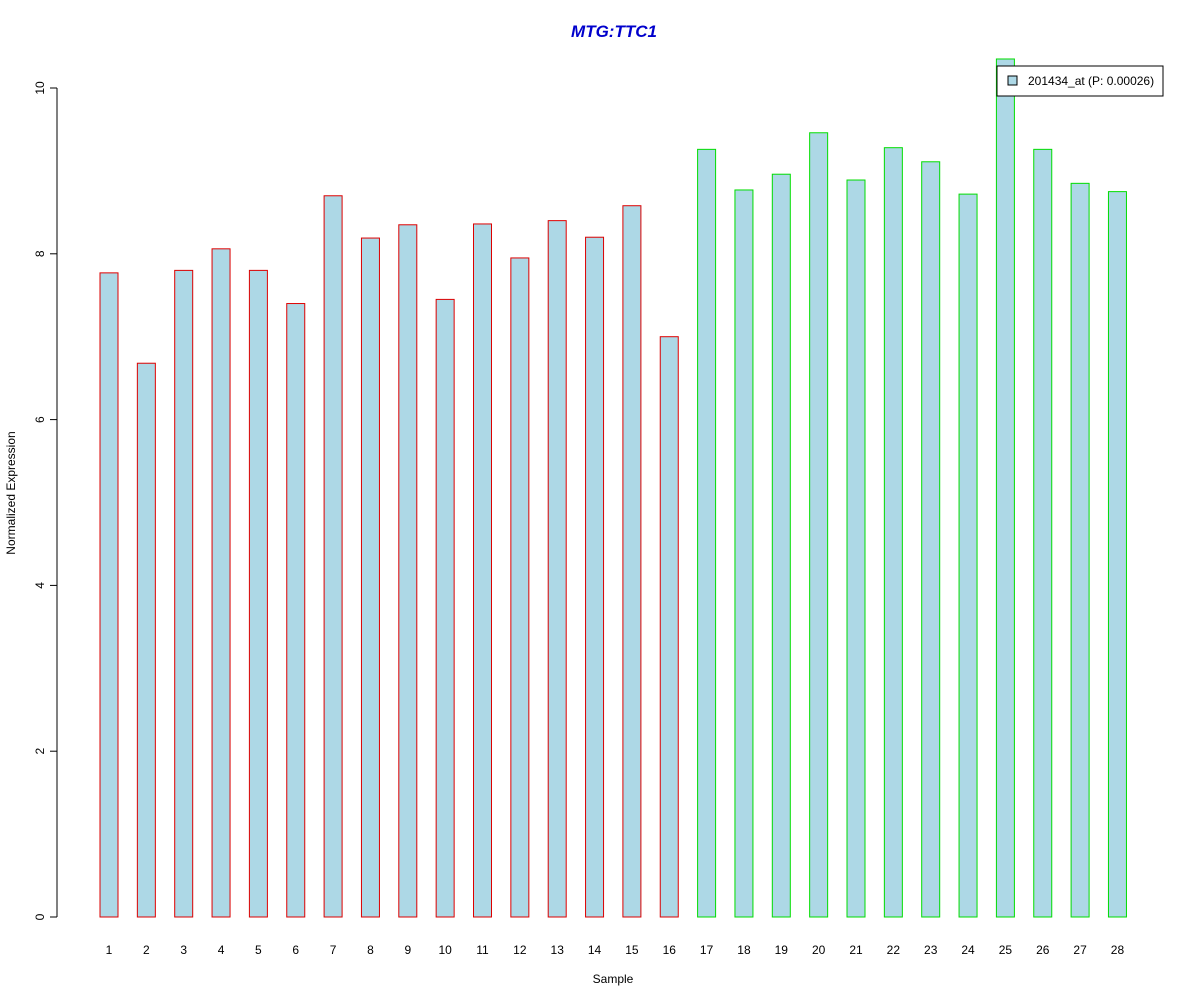 This screenshot has height=1000, width=1200. Describe the element at coordinates (445, 950) in the screenshot. I see `x-tick-label: 10` at that location.